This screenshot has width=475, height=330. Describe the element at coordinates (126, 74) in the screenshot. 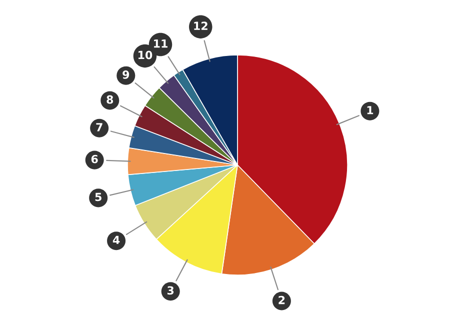

I see `slice-label: 9` at that location.